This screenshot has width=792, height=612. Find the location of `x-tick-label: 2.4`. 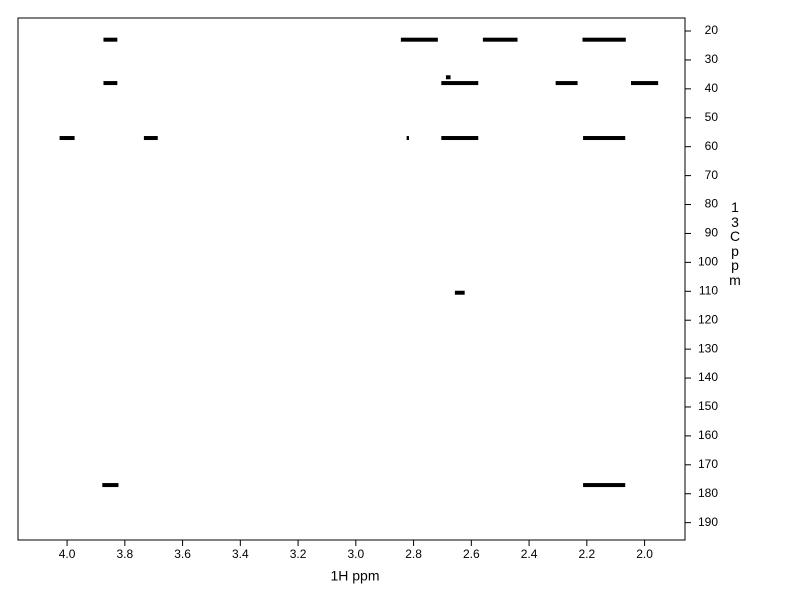

x-tick-label: 2.4 is located at coordinates (529, 554).